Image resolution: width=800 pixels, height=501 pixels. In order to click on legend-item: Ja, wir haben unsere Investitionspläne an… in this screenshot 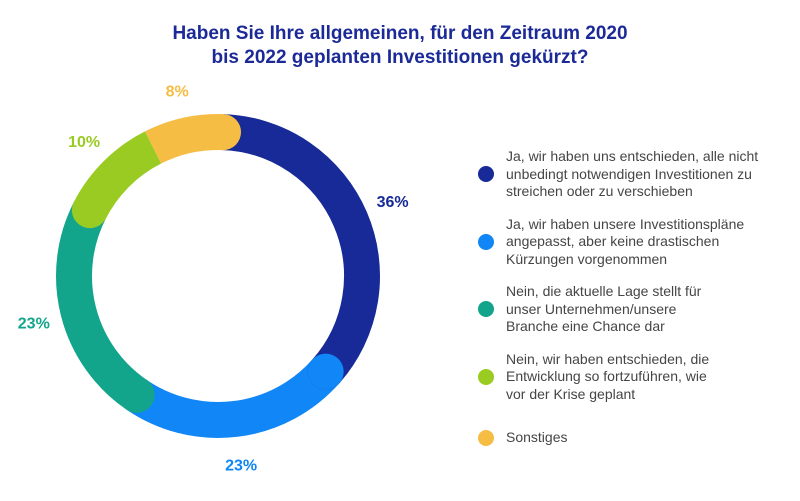, I will do `click(628, 242)`.